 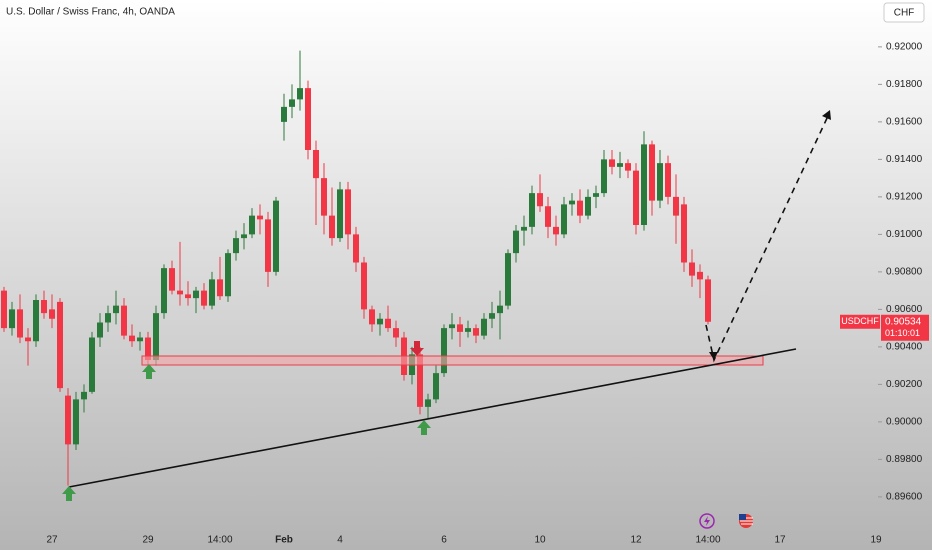 What do you see at coordinates (902, 333) in the screenshot?
I see `countdown: 01:10:01` at bounding box center [902, 333].